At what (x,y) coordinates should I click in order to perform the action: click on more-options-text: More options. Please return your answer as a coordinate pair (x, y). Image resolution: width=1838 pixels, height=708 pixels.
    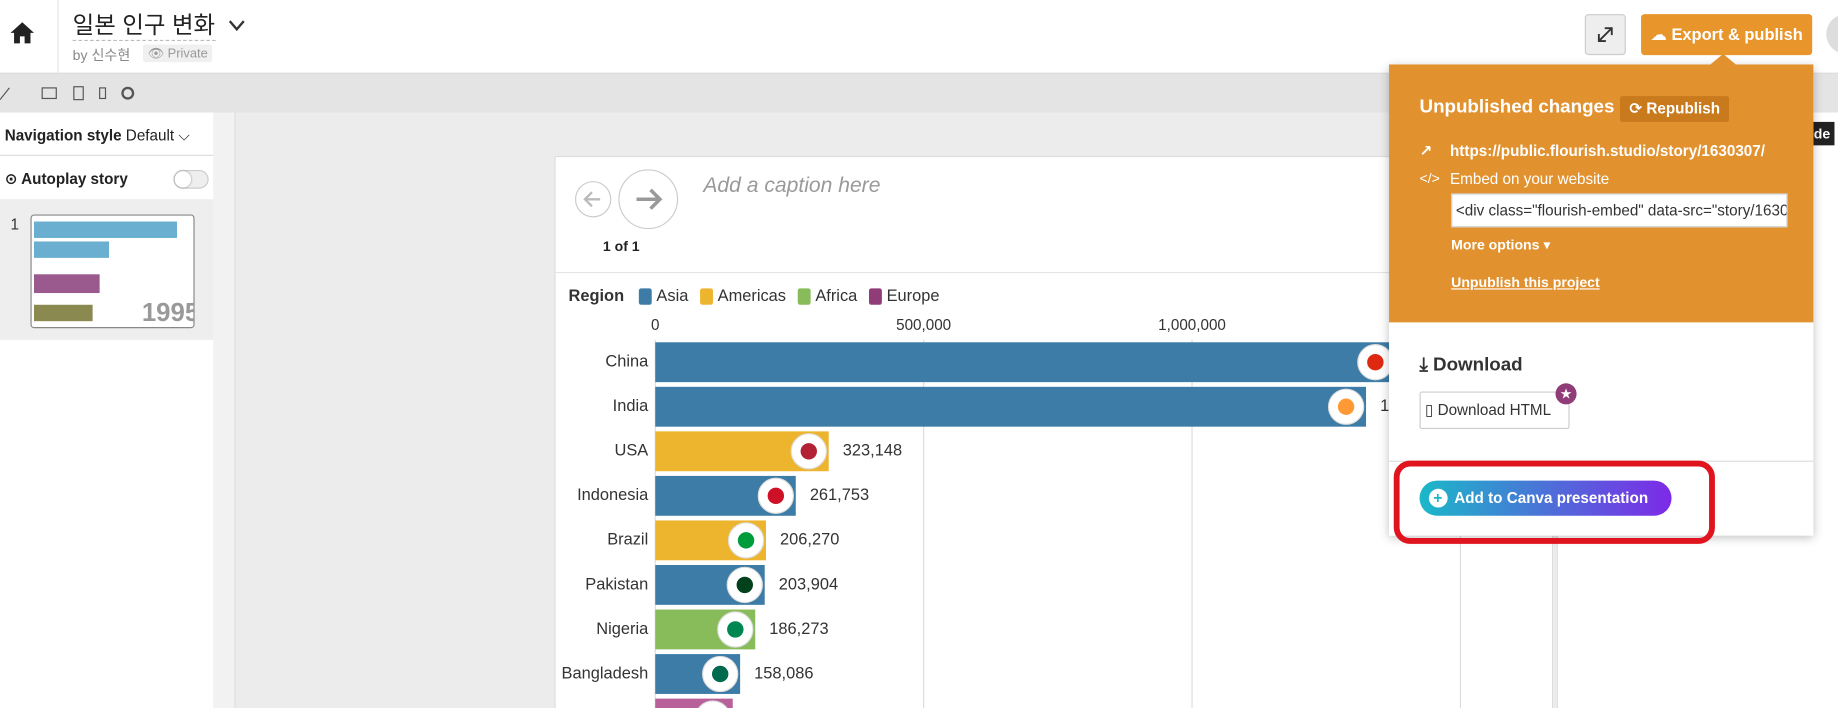
    Looking at the image, I should click on (1495, 245).